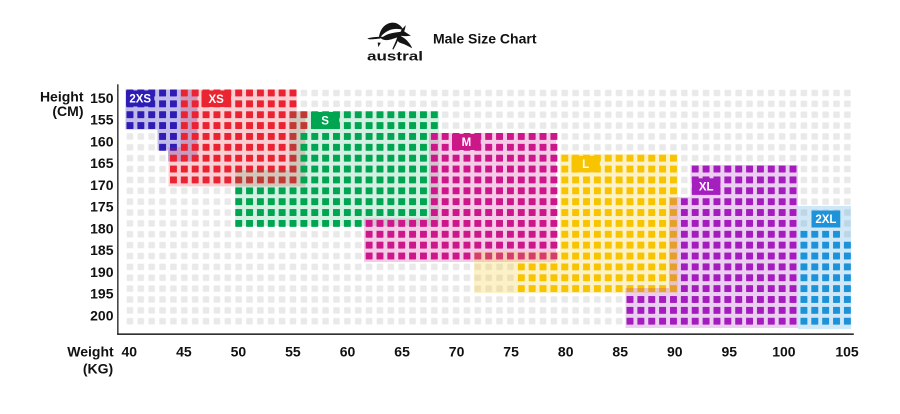  What do you see at coordinates (102, 272) in the screenshot?
I see `svg-text: 190` at bounding box center [102, 272].